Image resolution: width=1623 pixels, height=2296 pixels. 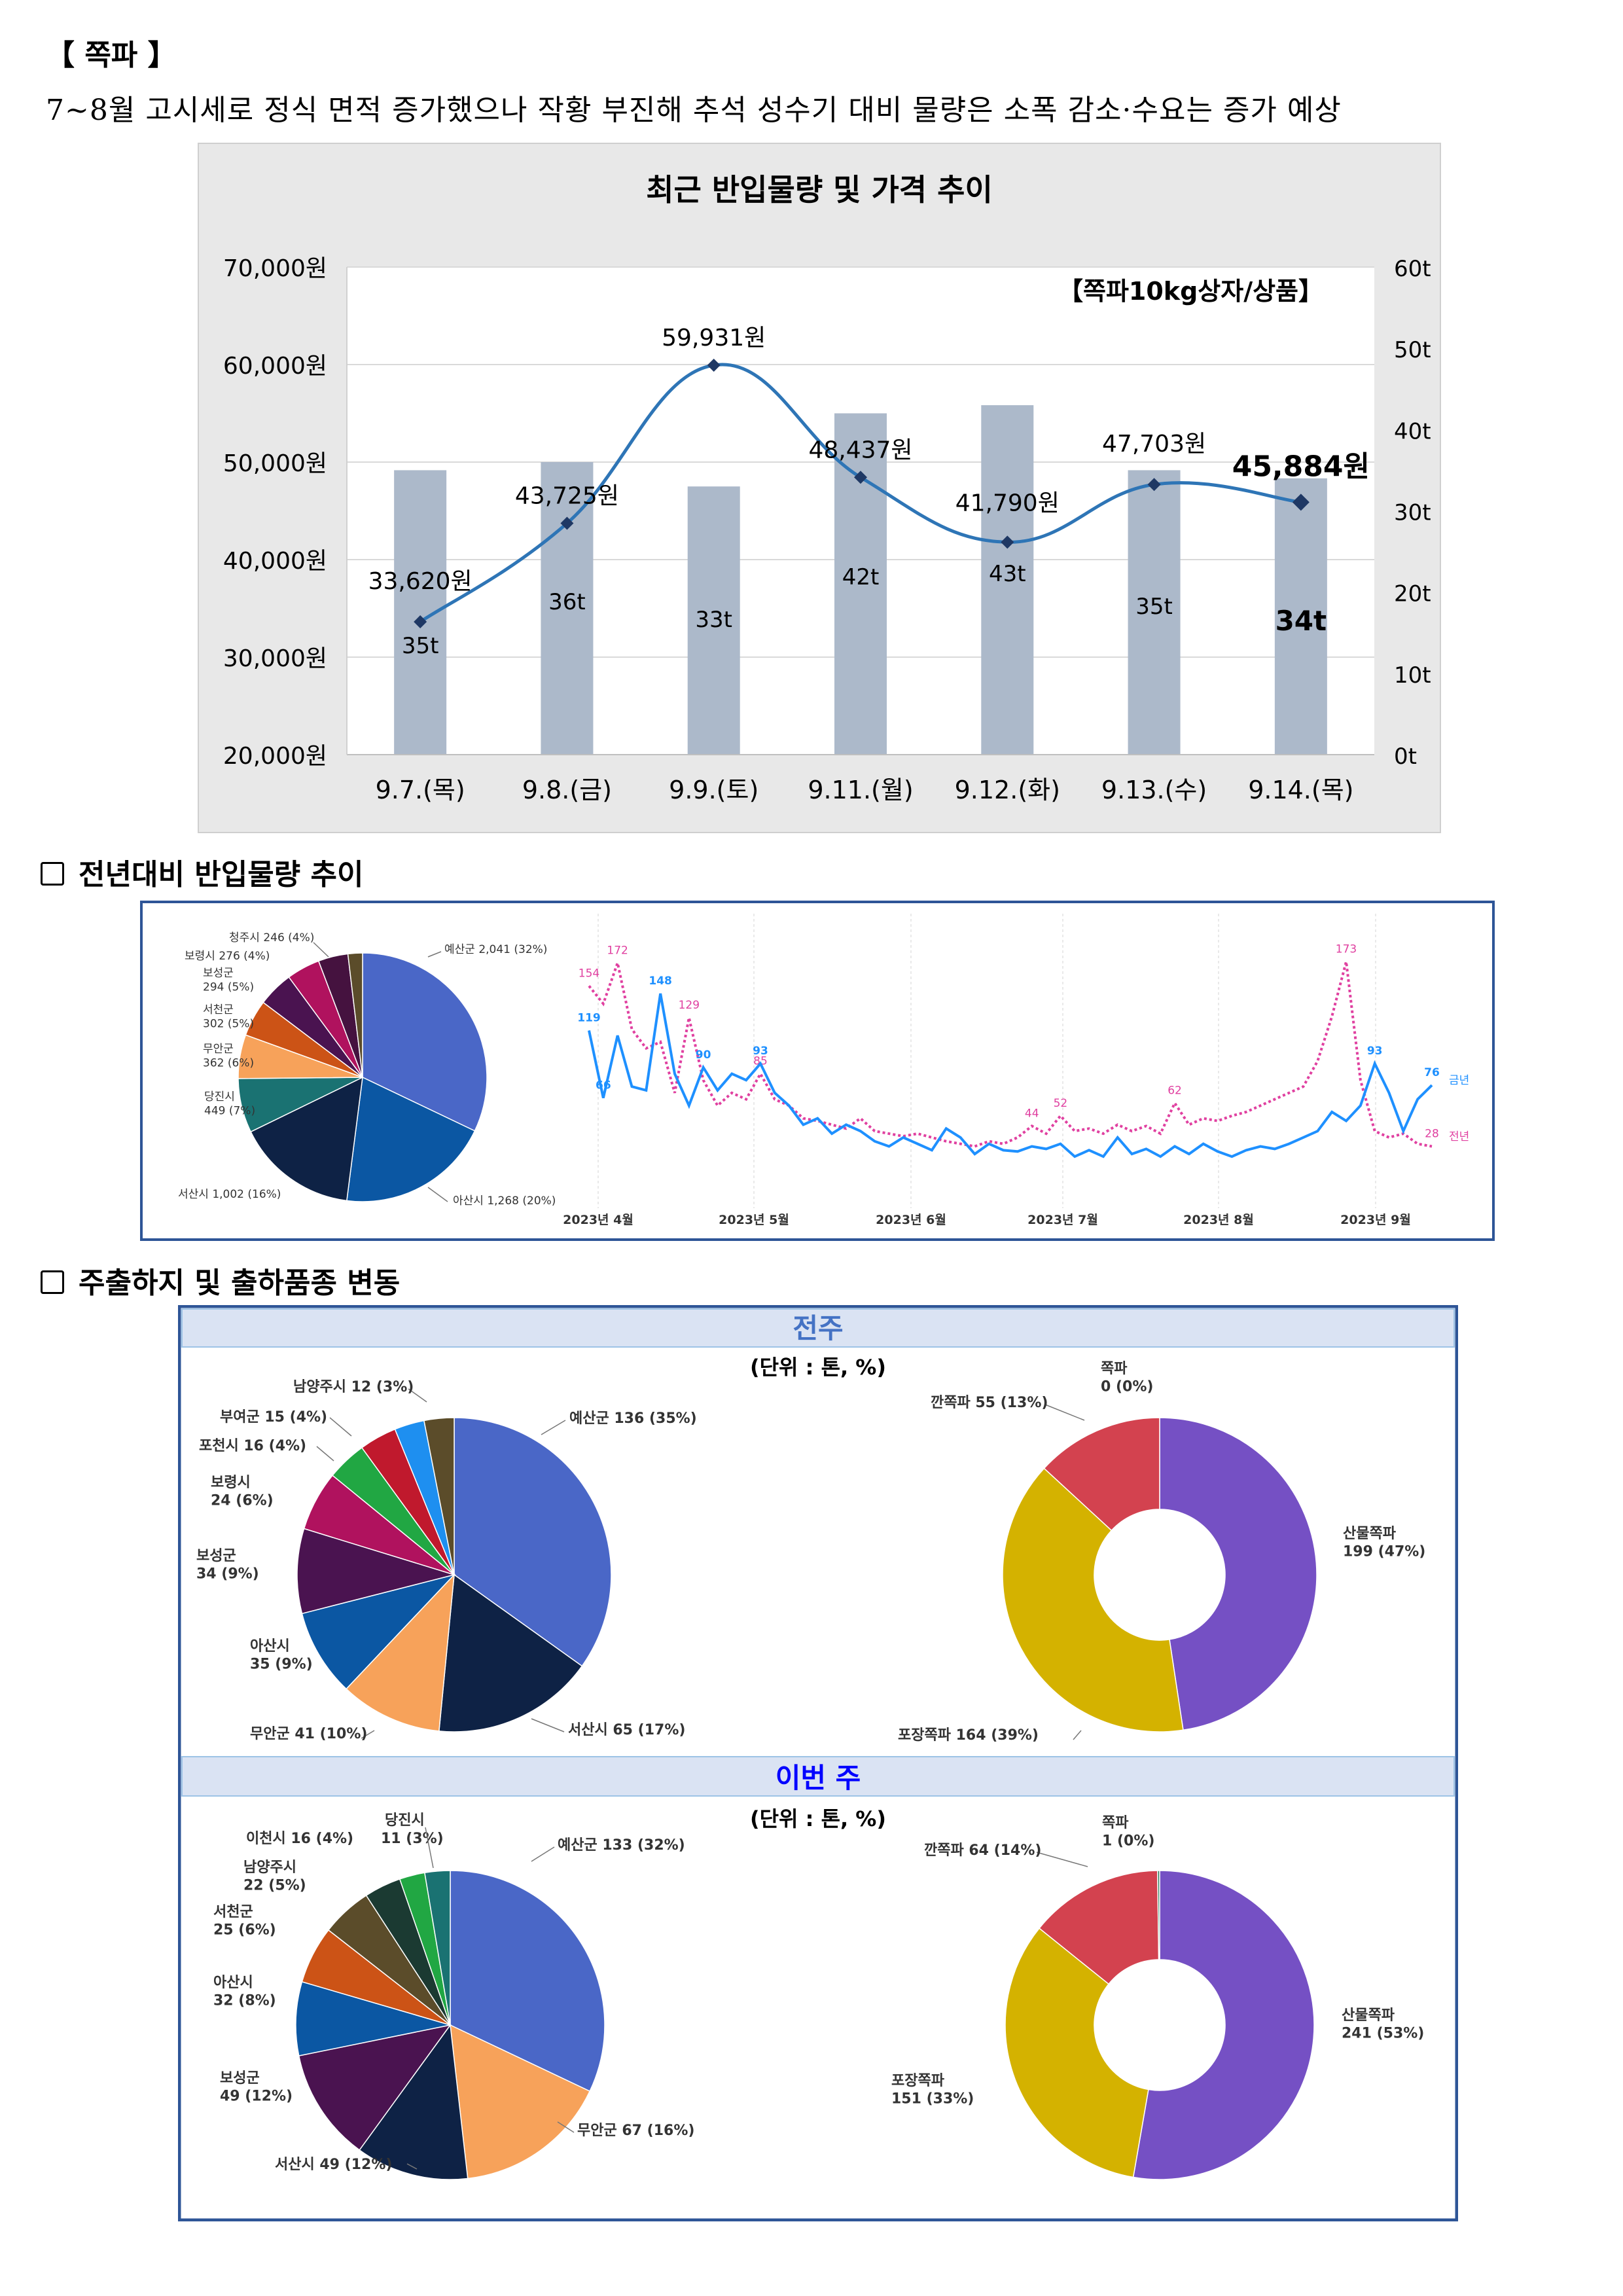 I want to click on slice-label-line: 199 (47%), so click(x=1384, y=1552).